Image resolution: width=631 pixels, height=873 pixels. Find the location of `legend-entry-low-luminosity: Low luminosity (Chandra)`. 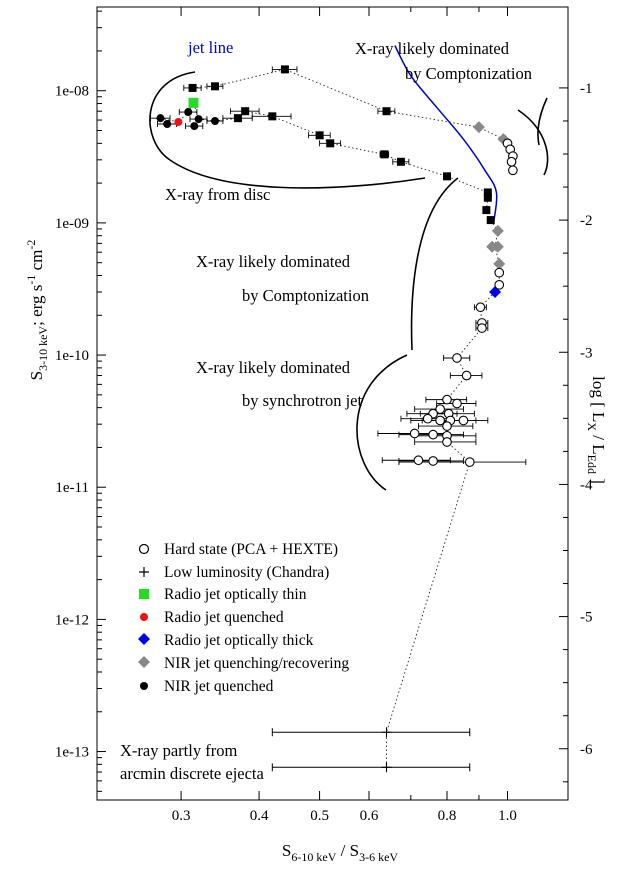

legend-entry-low-luminosity: Low luminosity (Chandra) is located at coordinates (234, 572).